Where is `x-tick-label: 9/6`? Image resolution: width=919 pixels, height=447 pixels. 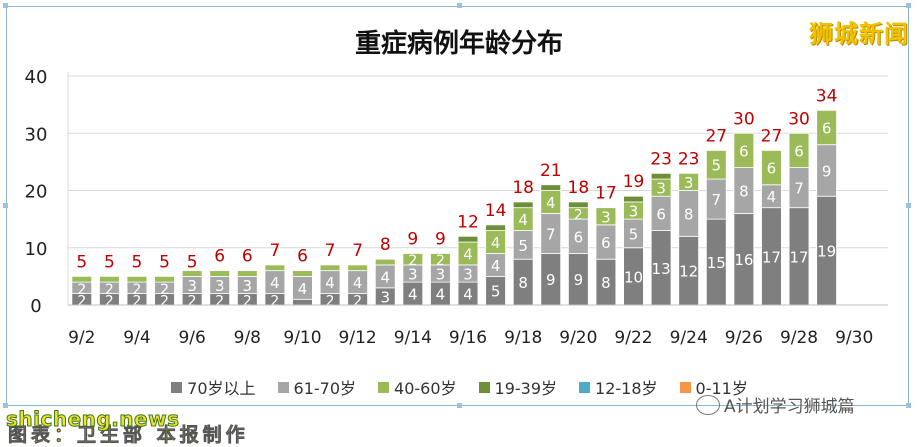
x-tick-label: 9/6 is located at coordinates (191, 338).